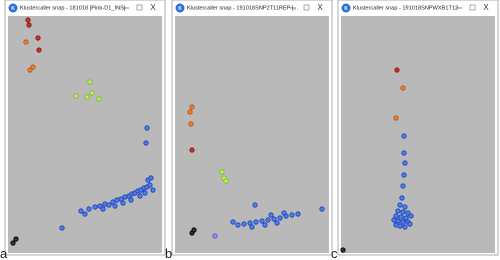  I want to click on panel-label: c, so click(334, 253).